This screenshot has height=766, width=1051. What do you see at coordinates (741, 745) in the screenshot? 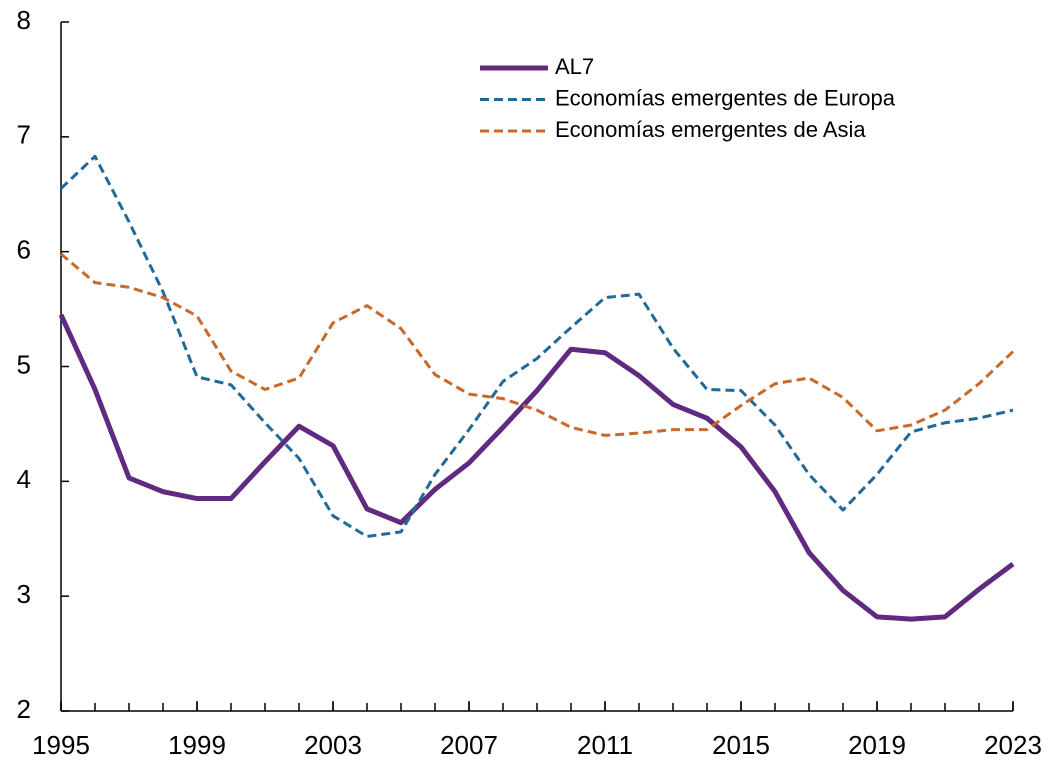
I see `x-tick-label: 2015` at bounding box center [741, 745].